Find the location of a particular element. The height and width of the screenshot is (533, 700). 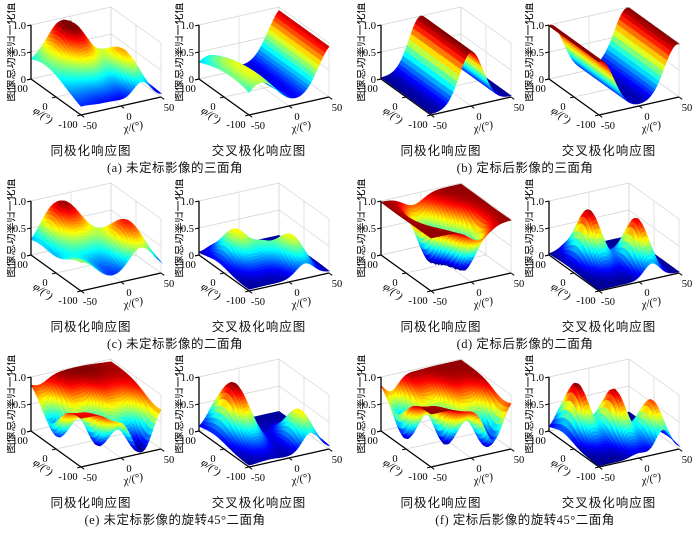

subplot-f-copol: 同极化响应图 is located at coordinates (441, 432).